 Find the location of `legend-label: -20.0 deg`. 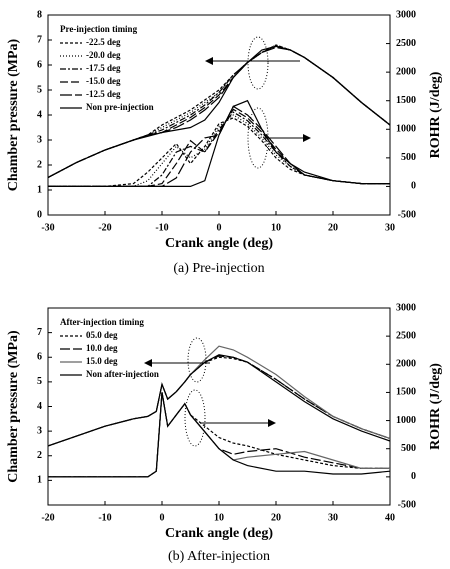

legend-label: -20.0 deg is located at coordinates (103, 55).